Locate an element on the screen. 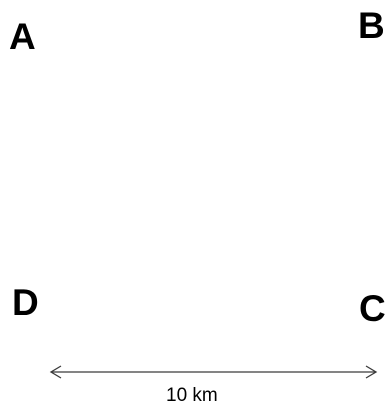  arrowhead-right-icon is located at coordinates (371, 372).